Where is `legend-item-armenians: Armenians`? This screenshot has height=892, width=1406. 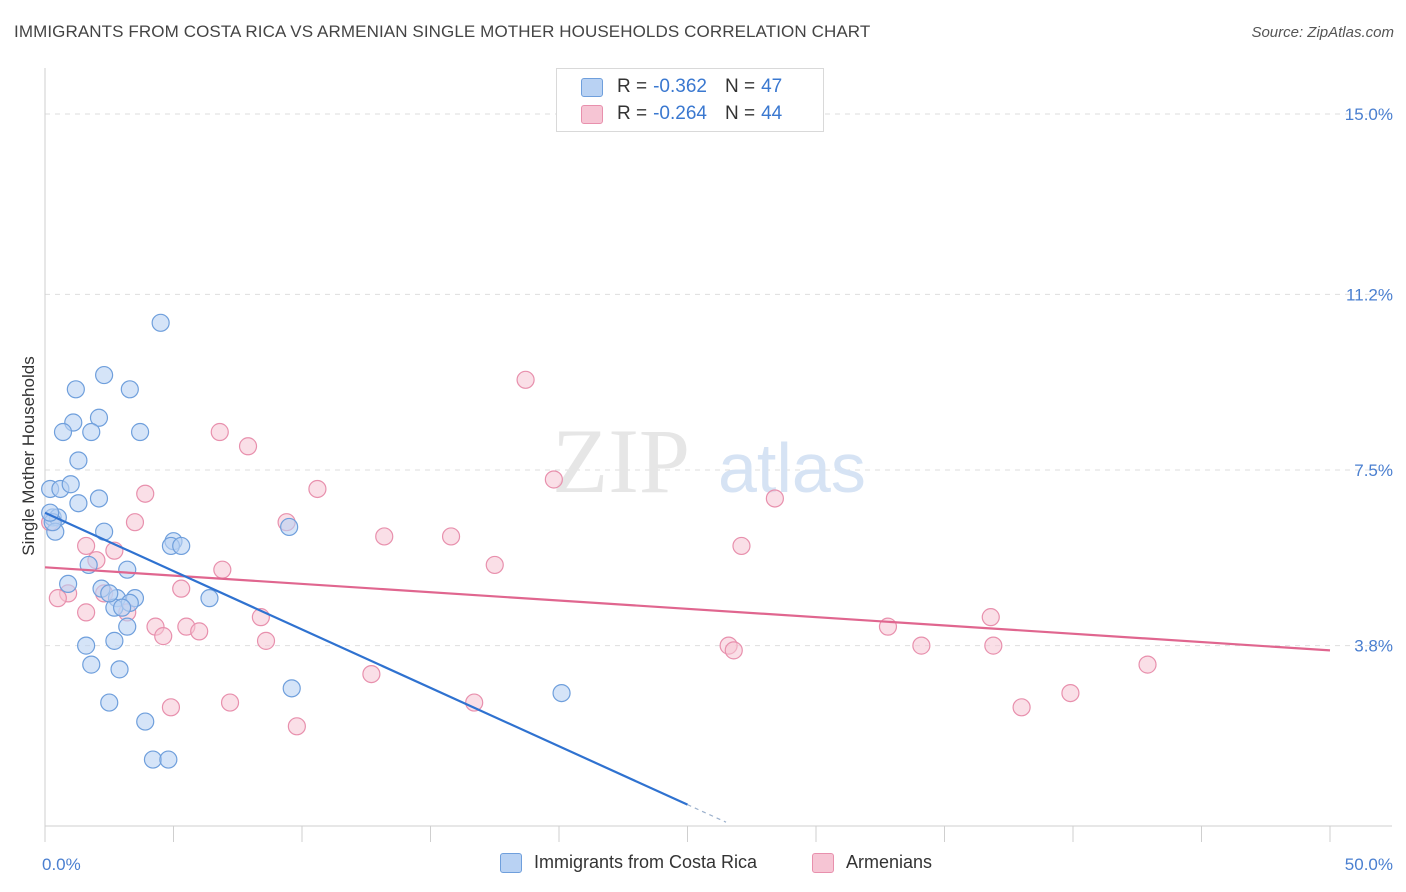 legend-item-armenians: Armenians is located at coordinates (872, 862).